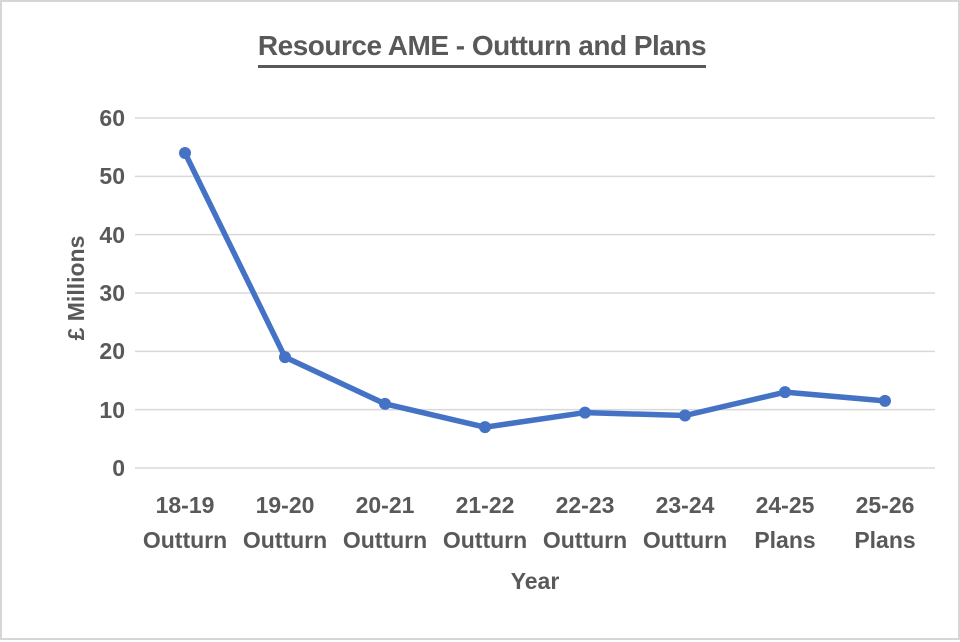 This screenshot has width=960, height=642. Describe the element at coordinates (385, 505) in the screenshot. I see `category-year: 20-21` at that location.